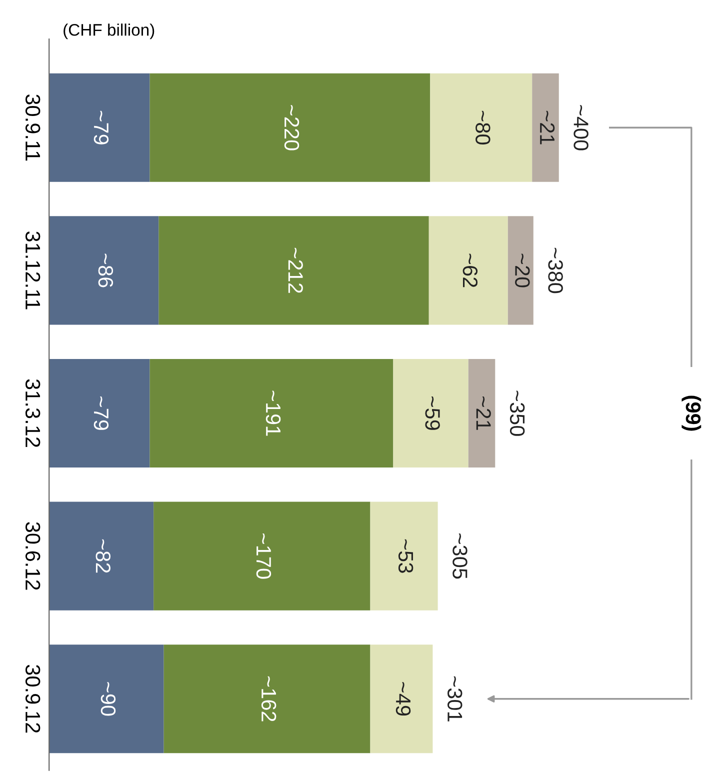  I want to click on data-label: ~170, so click(264, 556).